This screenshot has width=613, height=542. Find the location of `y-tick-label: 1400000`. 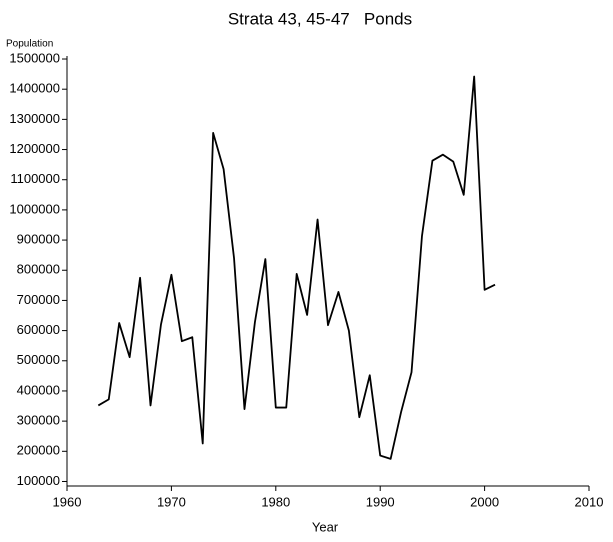

y-tick-label: 1400000 is located at coordinates (34, 88).